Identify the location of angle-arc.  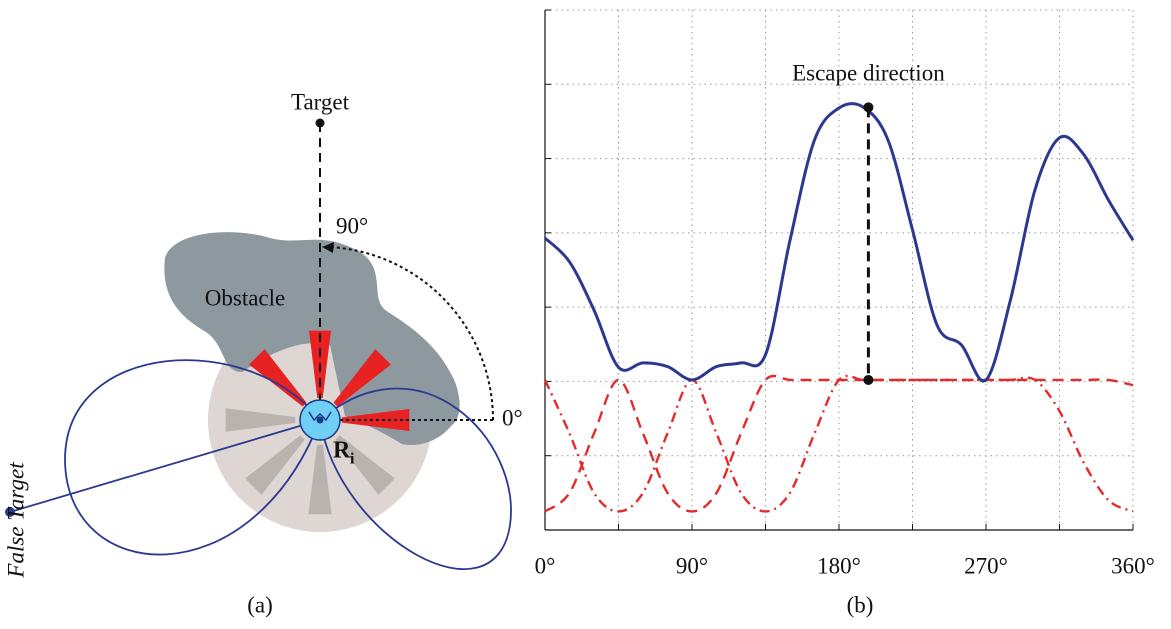
(412, 333).